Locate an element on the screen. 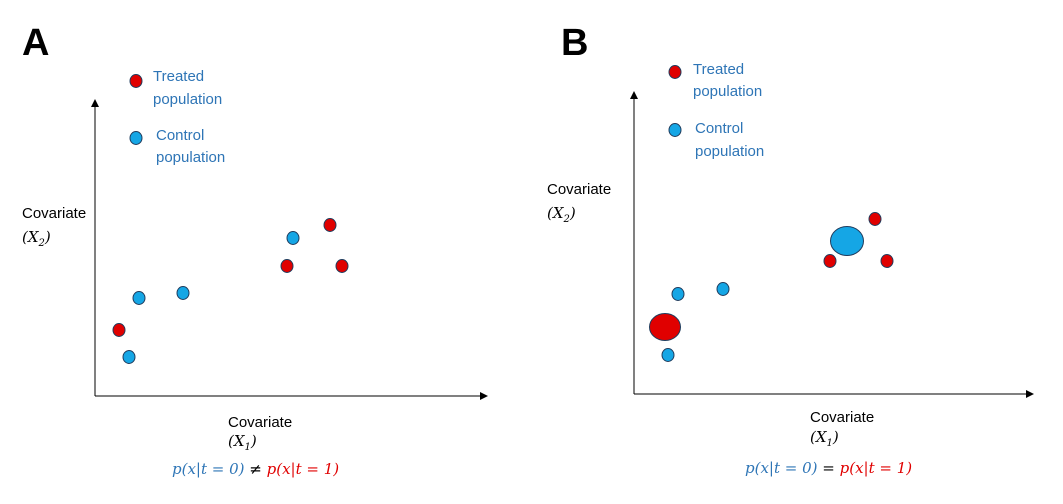 The height and width of the screenshot is (504, 1063). panel-a-x-axis-label: Covariate is located at coordinates (260, 422).